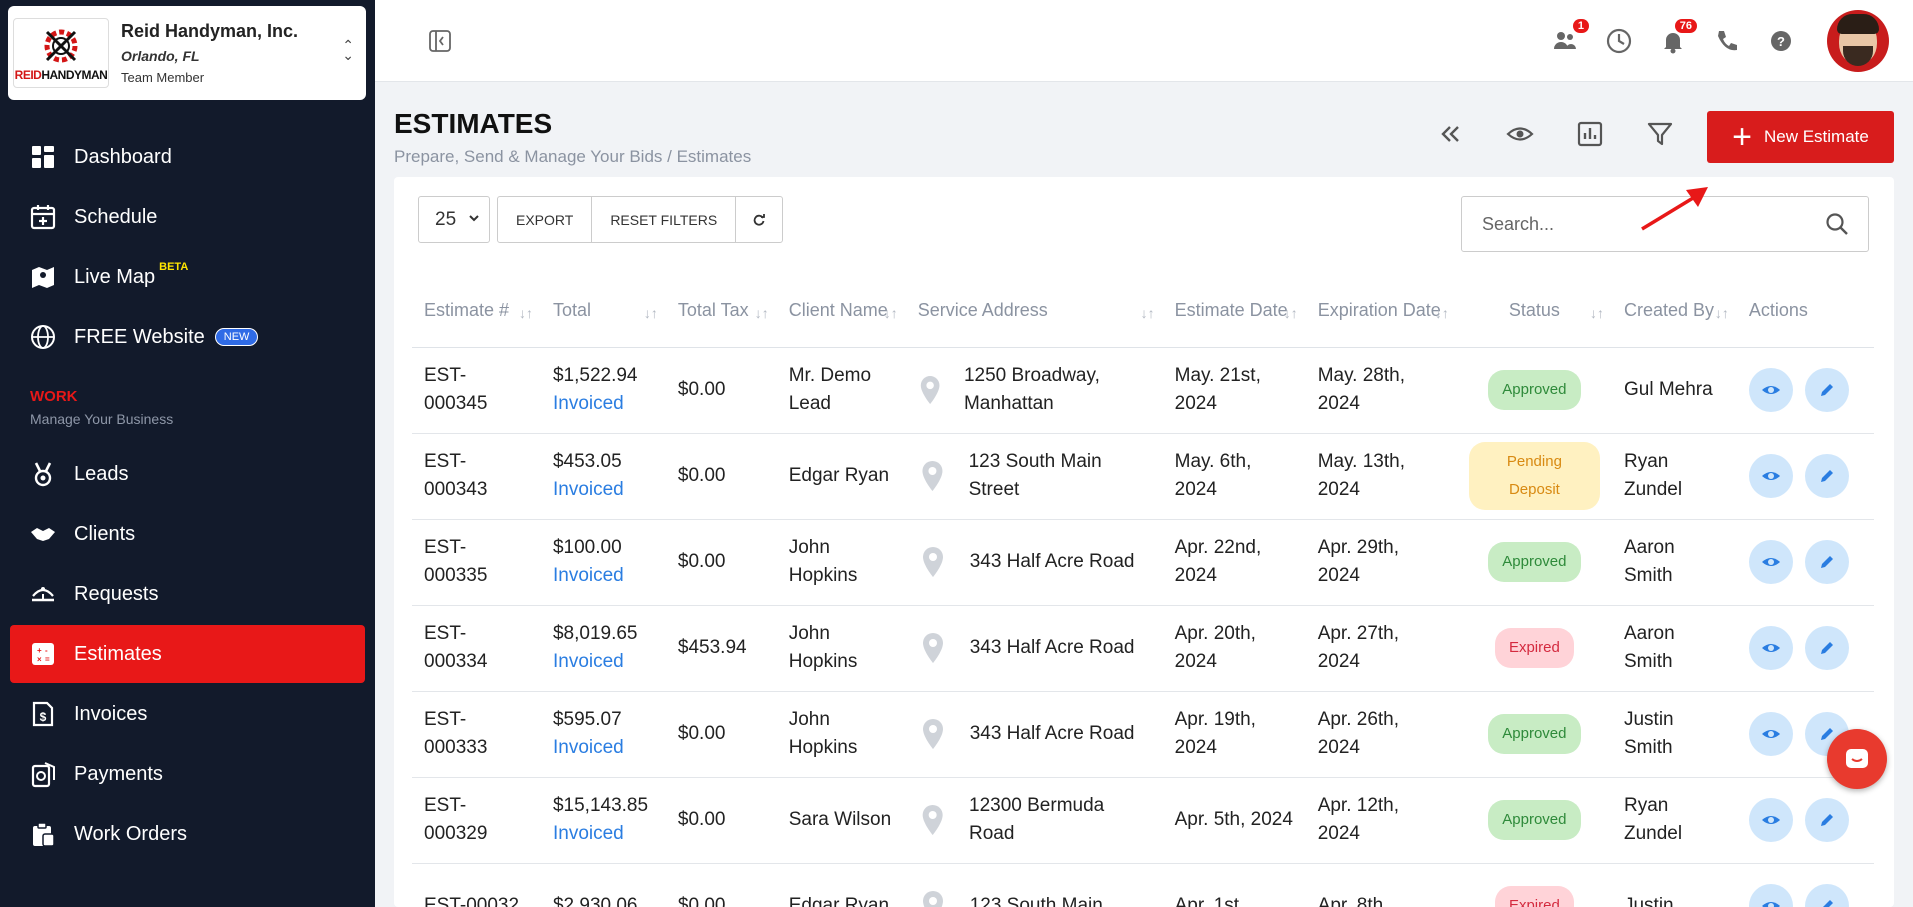 The height and width of the screenshot is (907, 1913). Describe the element at coordinates (1781, 41) in the screenshot. I see `help-gear-icon: ?` at that location.